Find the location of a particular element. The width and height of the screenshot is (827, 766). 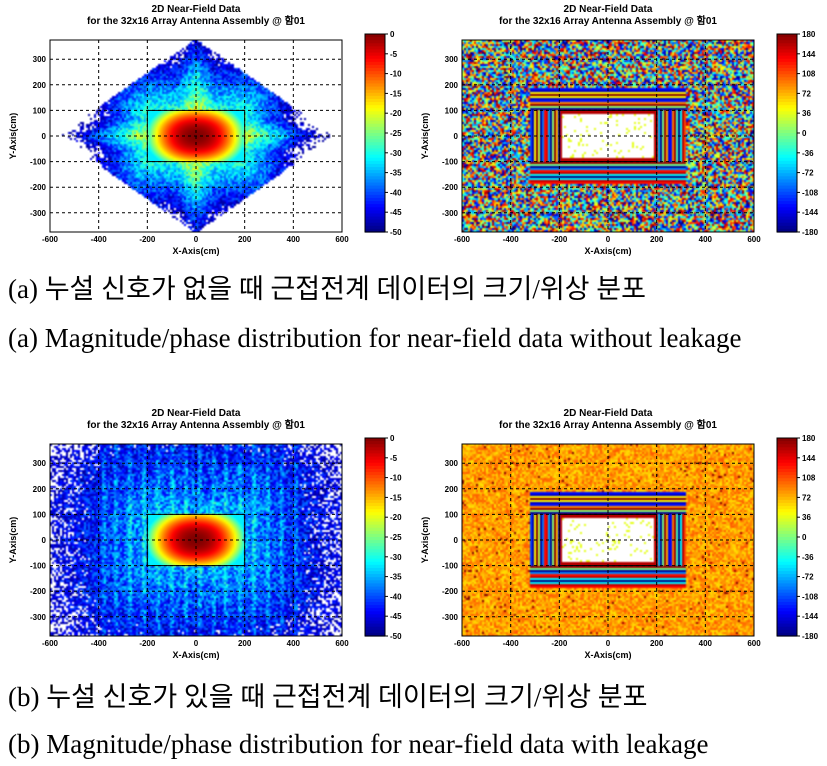

plot-frame is located at coordinates (196, 136).